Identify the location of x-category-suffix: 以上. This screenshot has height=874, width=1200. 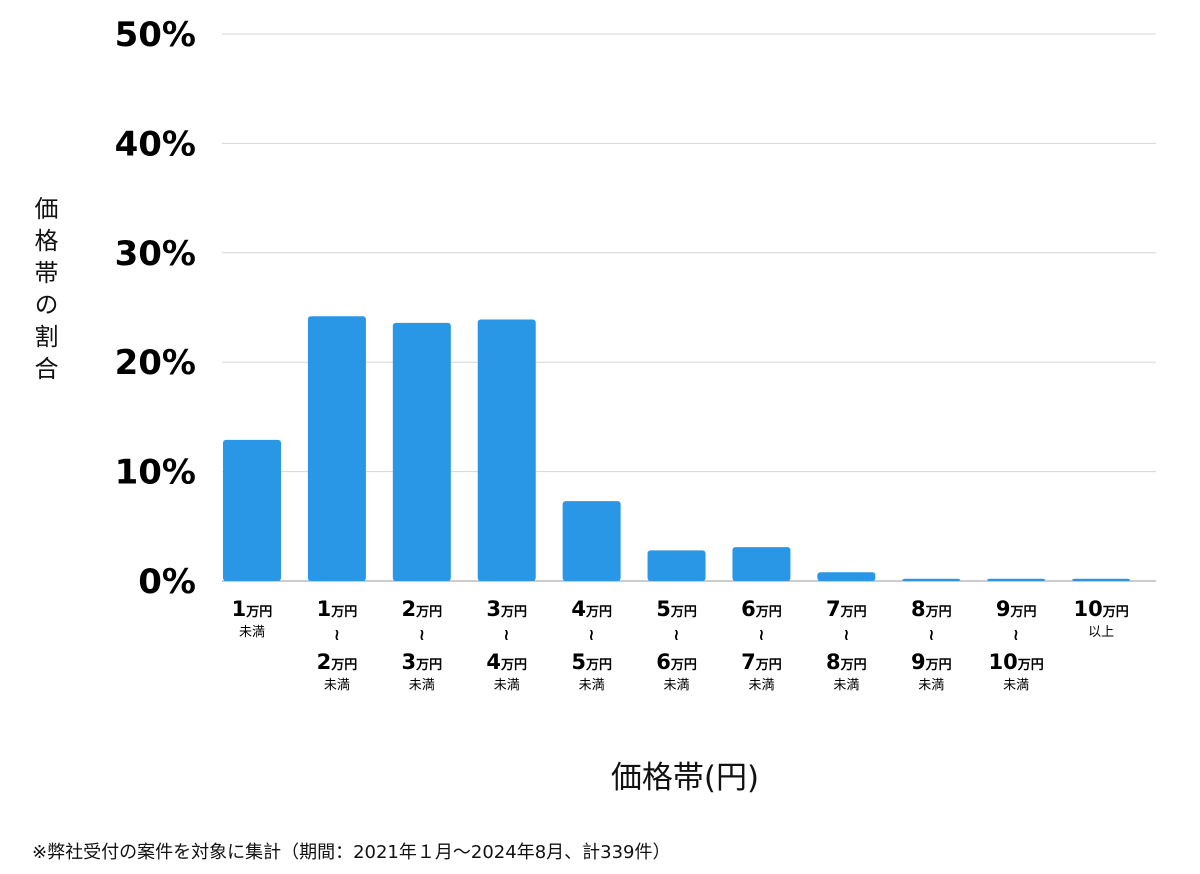
(1101, 632).